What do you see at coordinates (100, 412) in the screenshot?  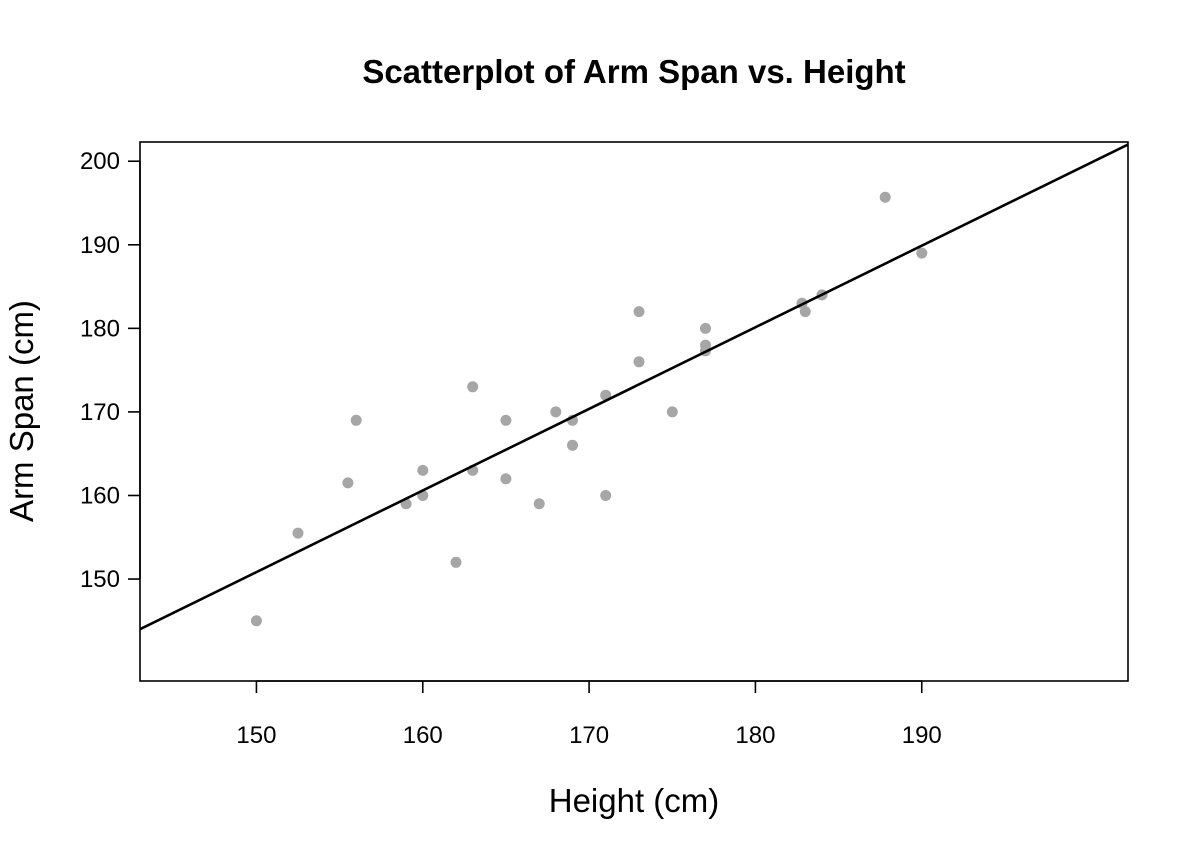 I see `y-tick-label: 170` at bounding box center [100, 412].